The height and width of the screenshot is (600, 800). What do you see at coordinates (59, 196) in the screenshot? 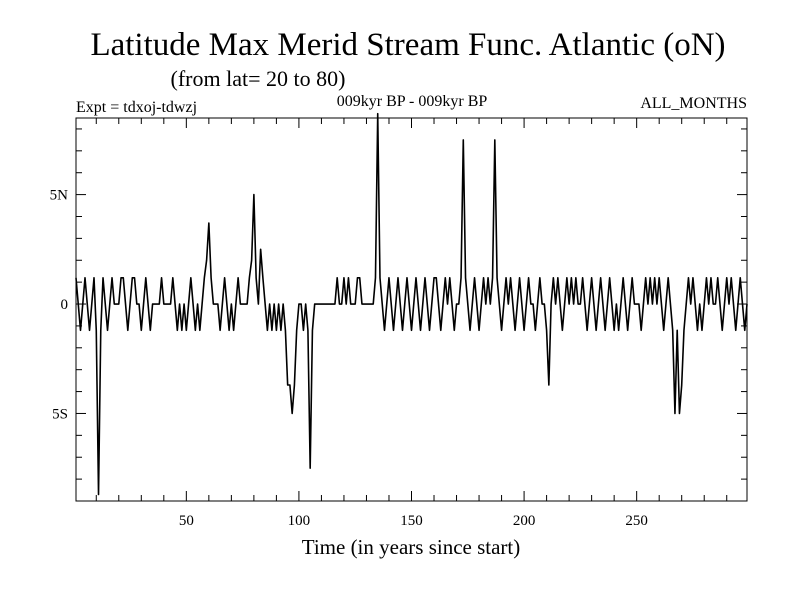
I see `y-tick-label: 5N` at bounding box center [59, 196].